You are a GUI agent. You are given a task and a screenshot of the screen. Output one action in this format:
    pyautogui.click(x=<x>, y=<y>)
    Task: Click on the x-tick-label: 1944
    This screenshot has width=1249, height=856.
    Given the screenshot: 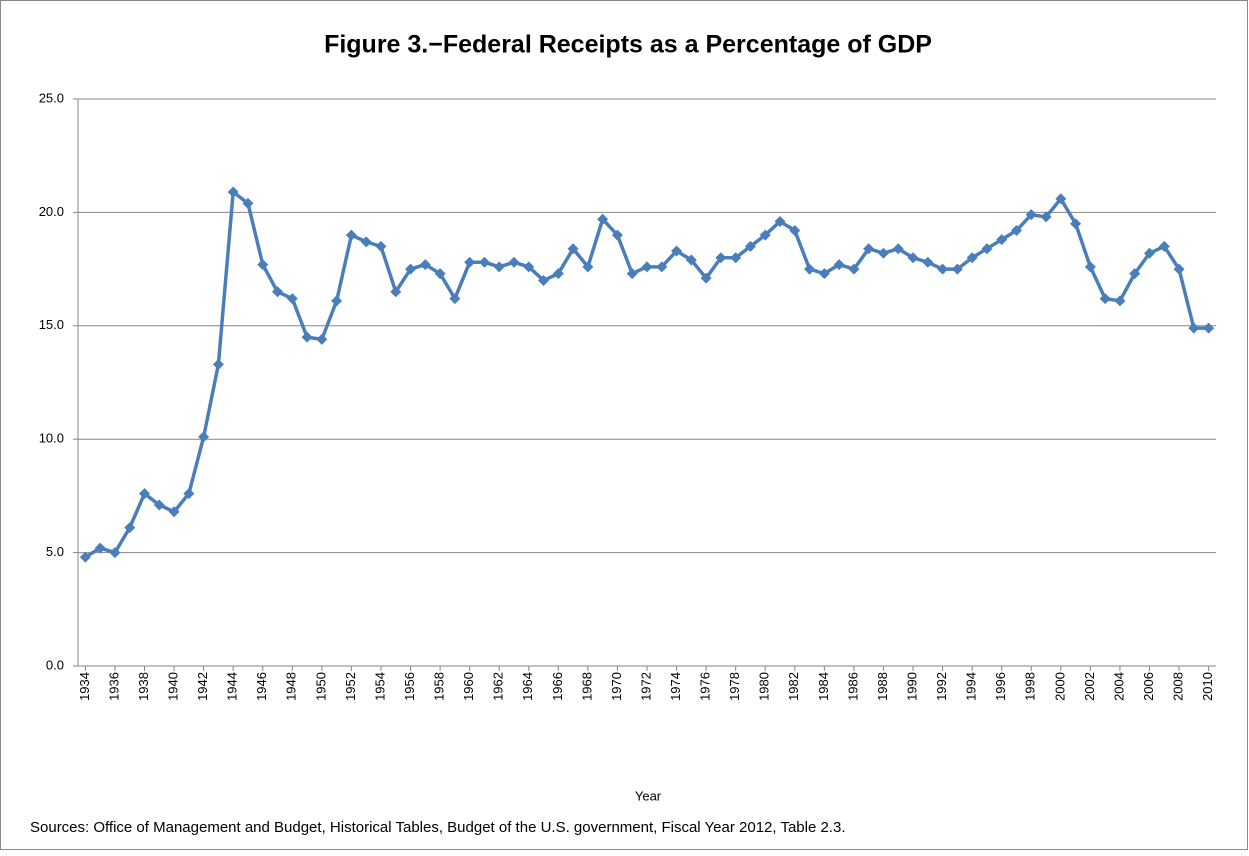 What is the action you would take?
    pyautogui.click(x=232, y=686)
    